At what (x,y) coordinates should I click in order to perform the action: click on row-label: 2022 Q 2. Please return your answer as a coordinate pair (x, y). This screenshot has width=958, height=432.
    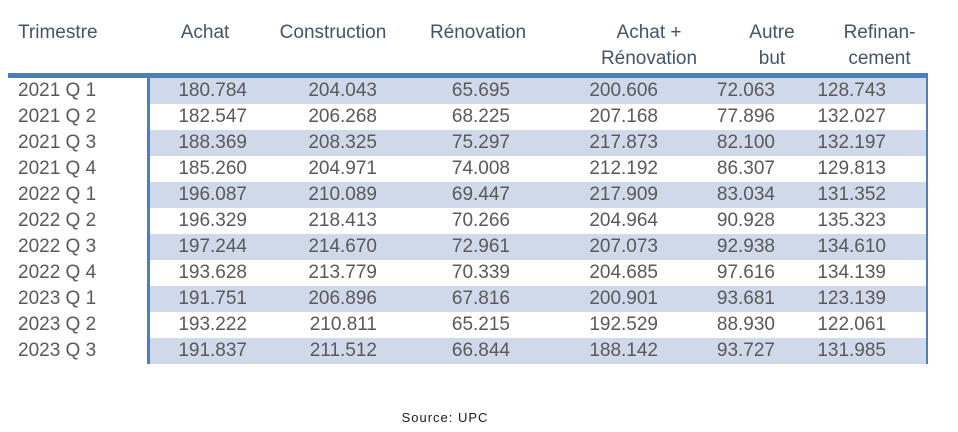
    Looking at the image, I should click on (78, 221).